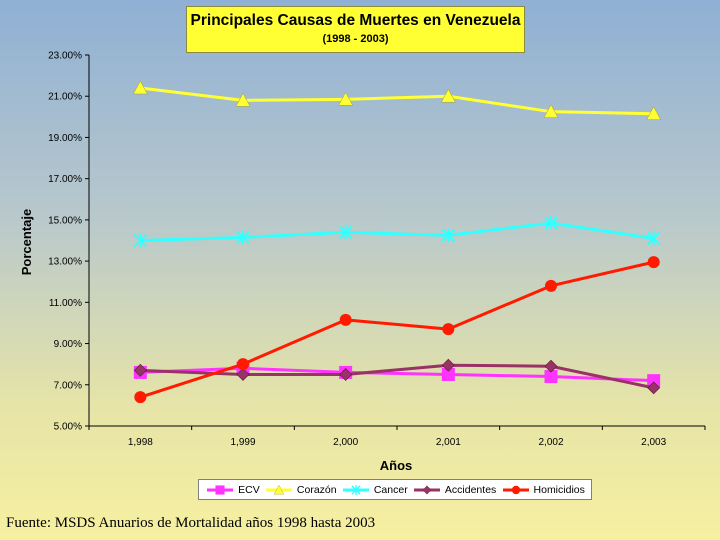 This screenshot has height=540, width=720. I want to click on series-accidentes, so click(397, 376).